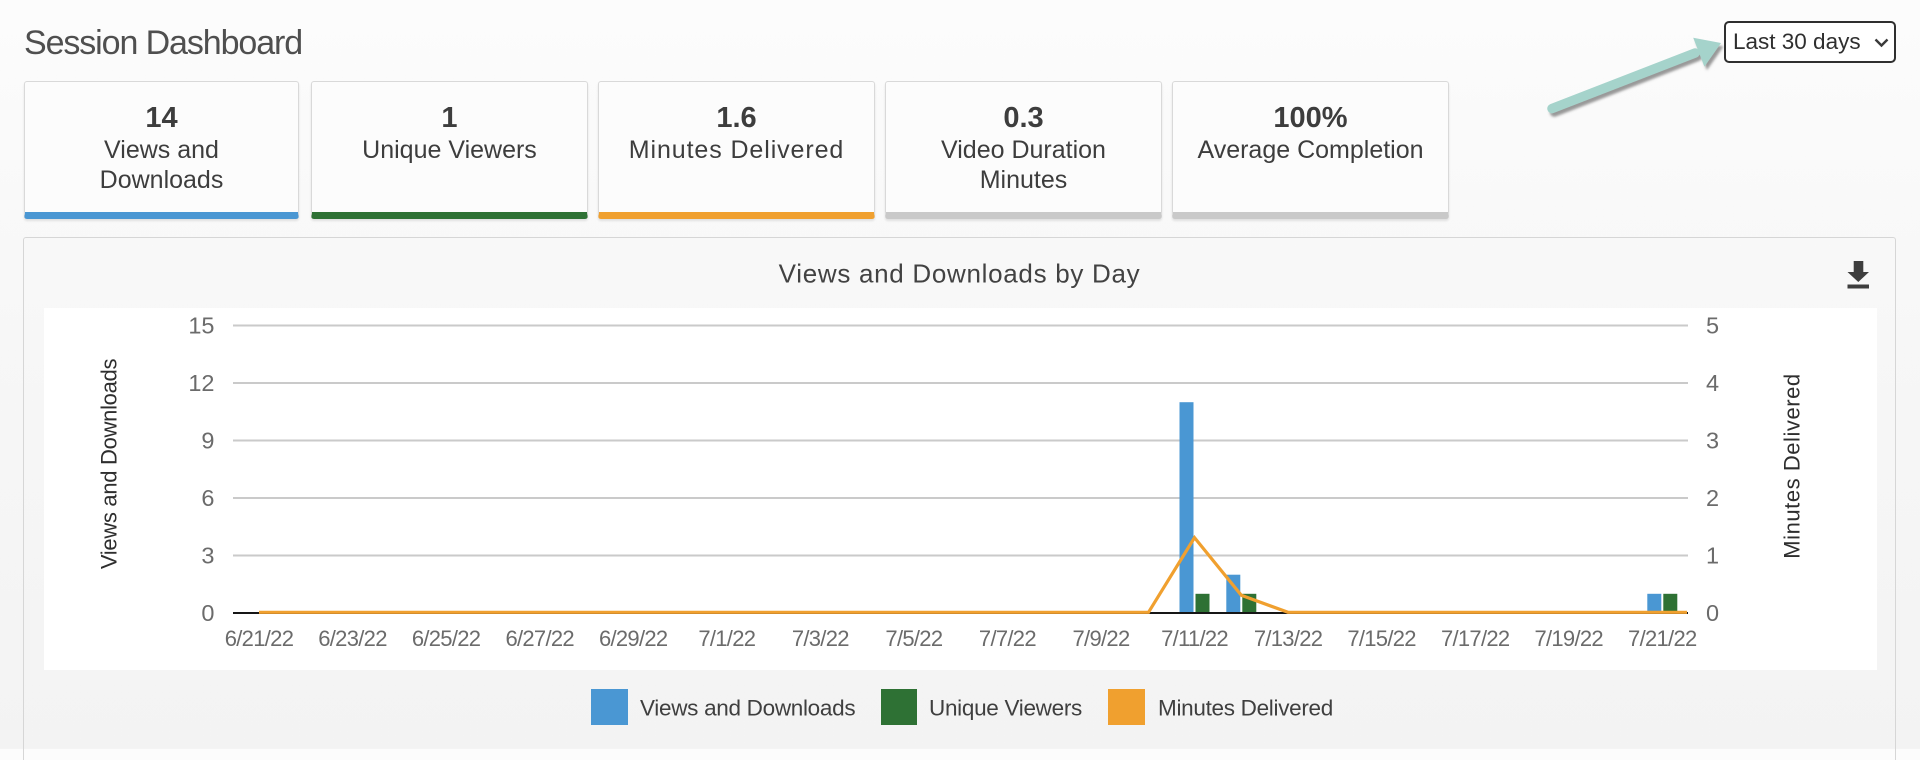  Describe the element at coordinates (1381, 638) in the screenshot. I see `svg-text: 7/15/22` at that location.